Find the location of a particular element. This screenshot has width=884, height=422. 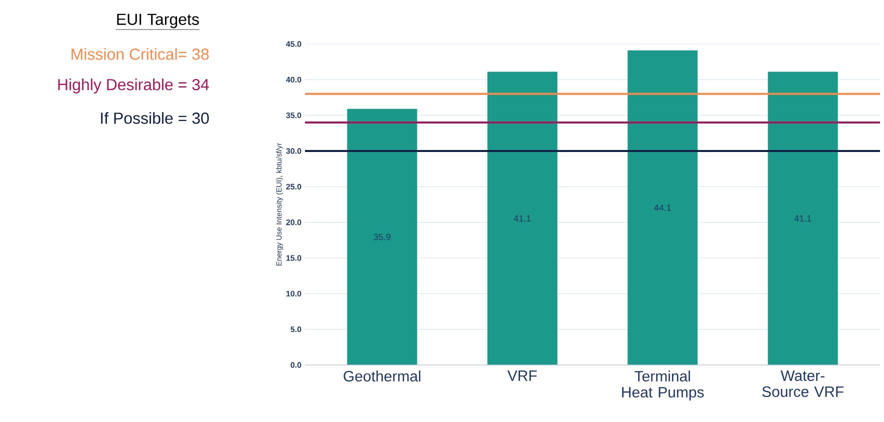

legend-title: EUI Targets is located at coordinates (158, 21).